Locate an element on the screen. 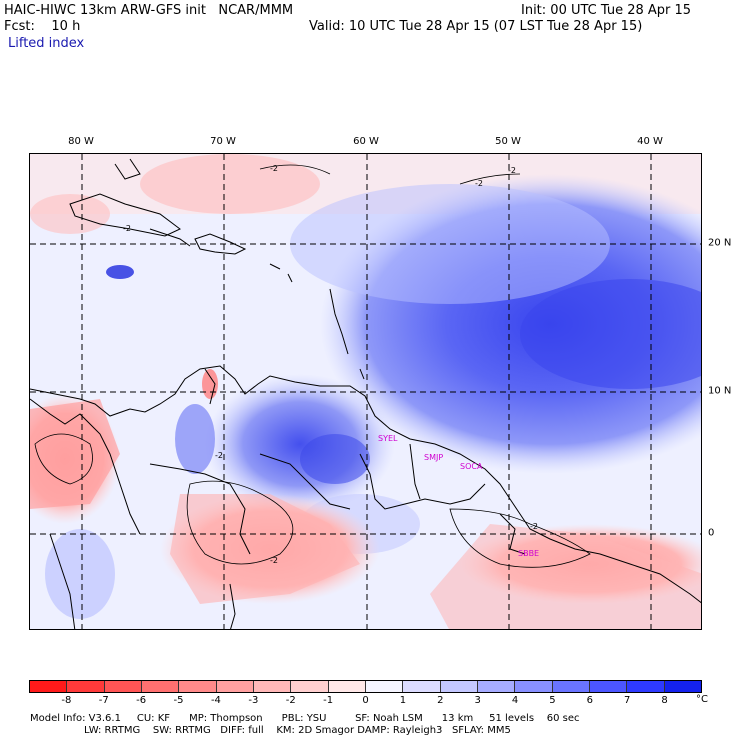 The image size is (740, 740). station-soca: SOCA is located at coordinates (471, 466).